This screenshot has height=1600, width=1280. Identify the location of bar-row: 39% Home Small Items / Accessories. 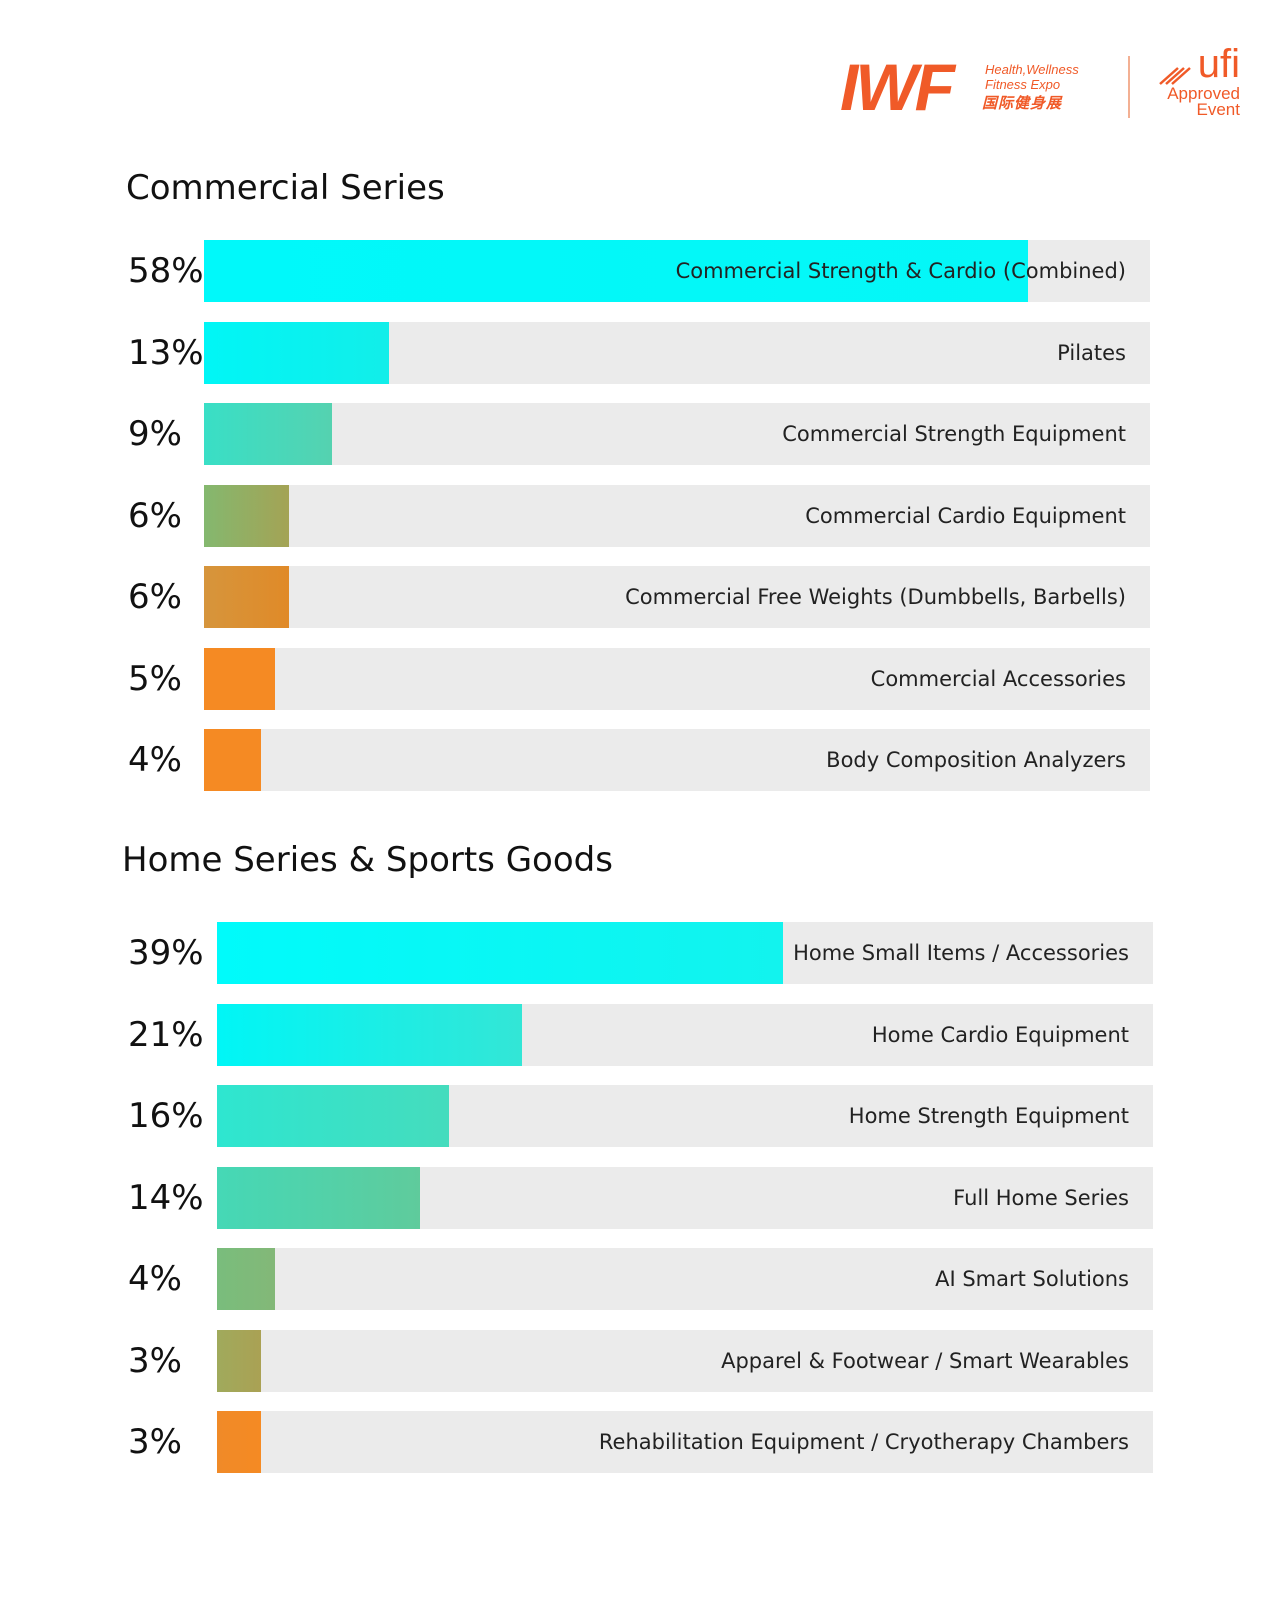
(640, 953).